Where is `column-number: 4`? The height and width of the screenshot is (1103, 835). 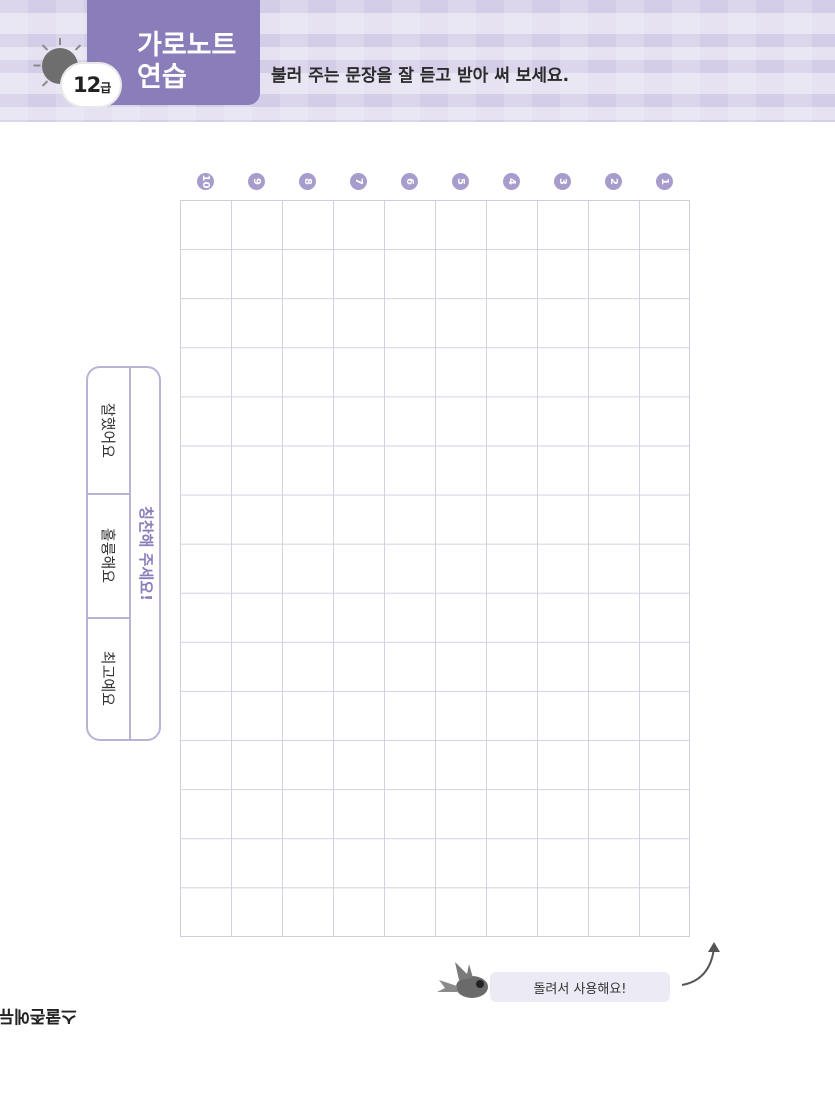
column-number: 4 is located at coordinates (511, 181).